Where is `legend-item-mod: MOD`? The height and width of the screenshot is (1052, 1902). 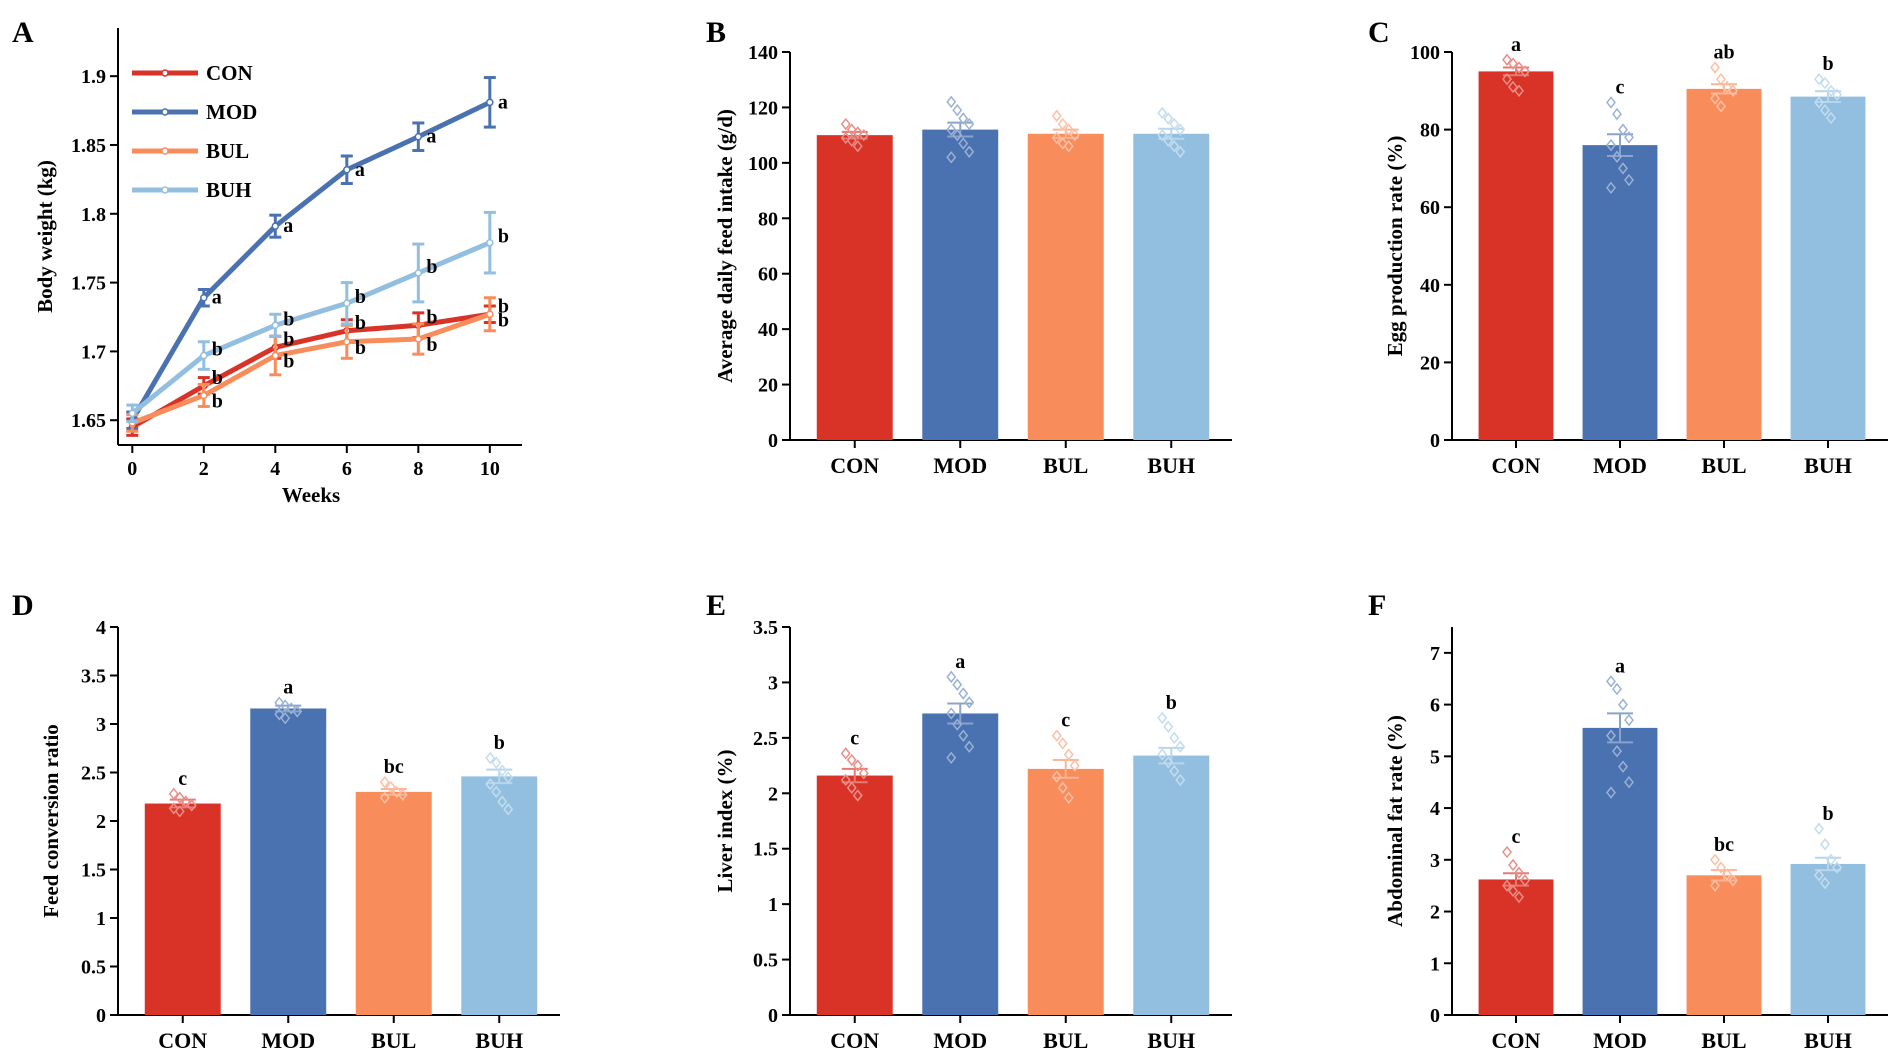 legend-item-mod: MOD is located at coordinates (194, 112).